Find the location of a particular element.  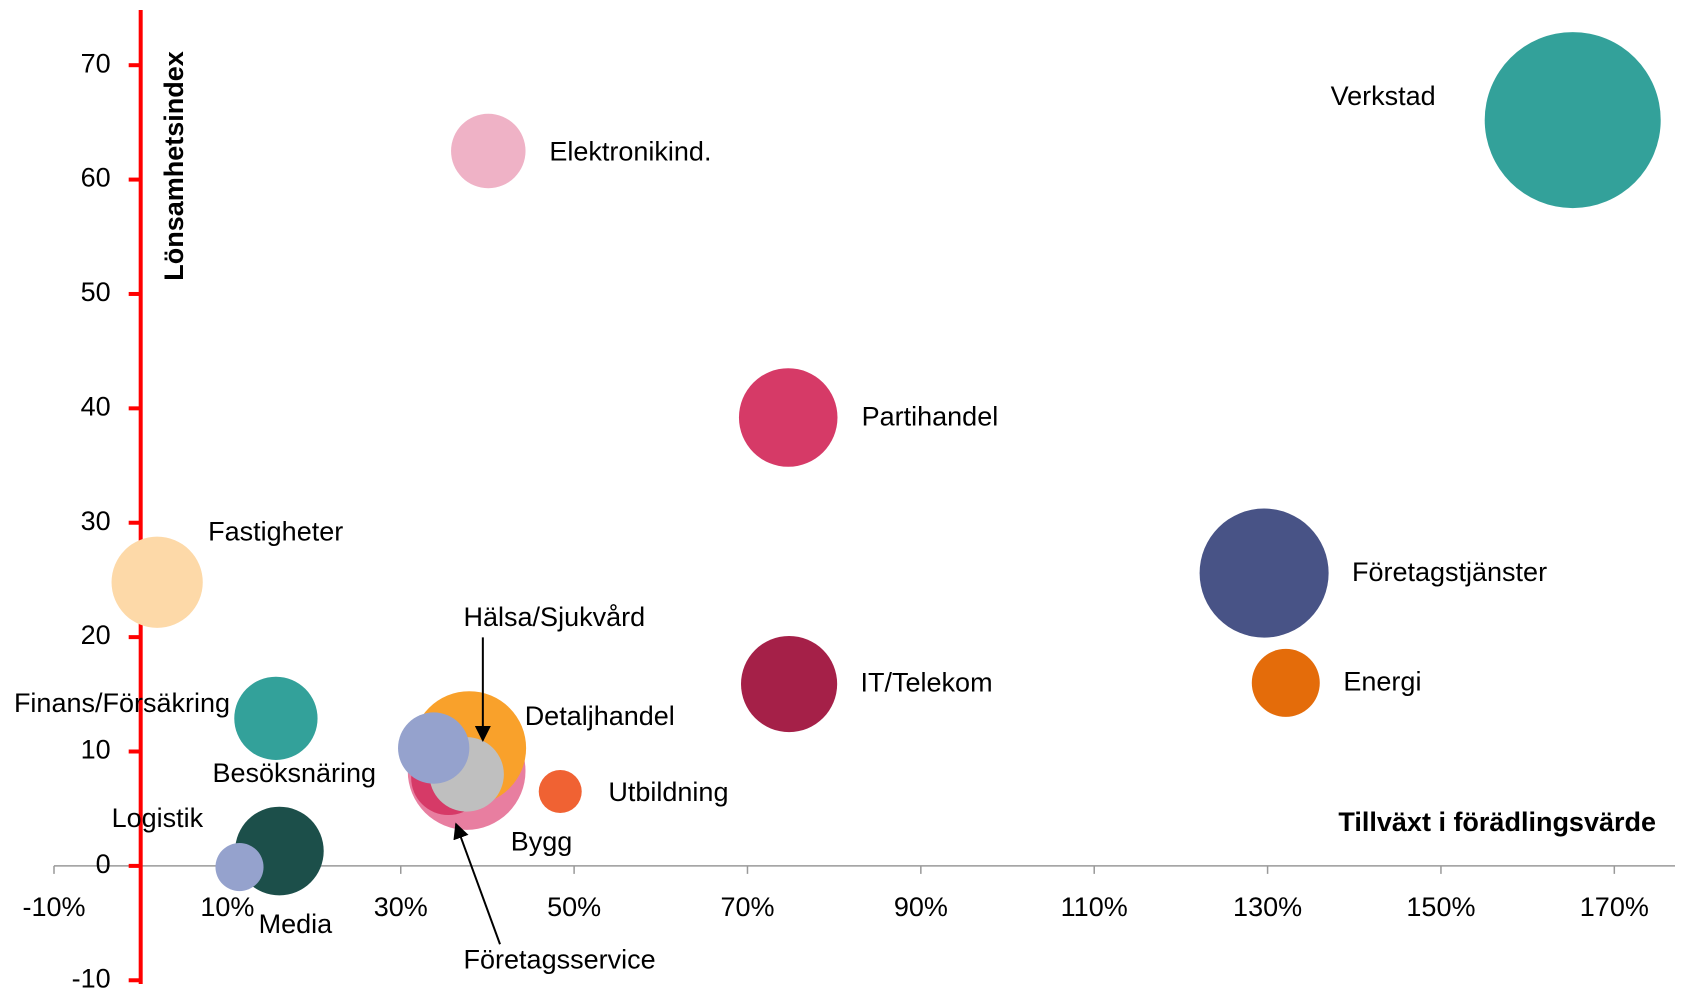

x-tick-label: 70% is located at coordinates (747, 907).